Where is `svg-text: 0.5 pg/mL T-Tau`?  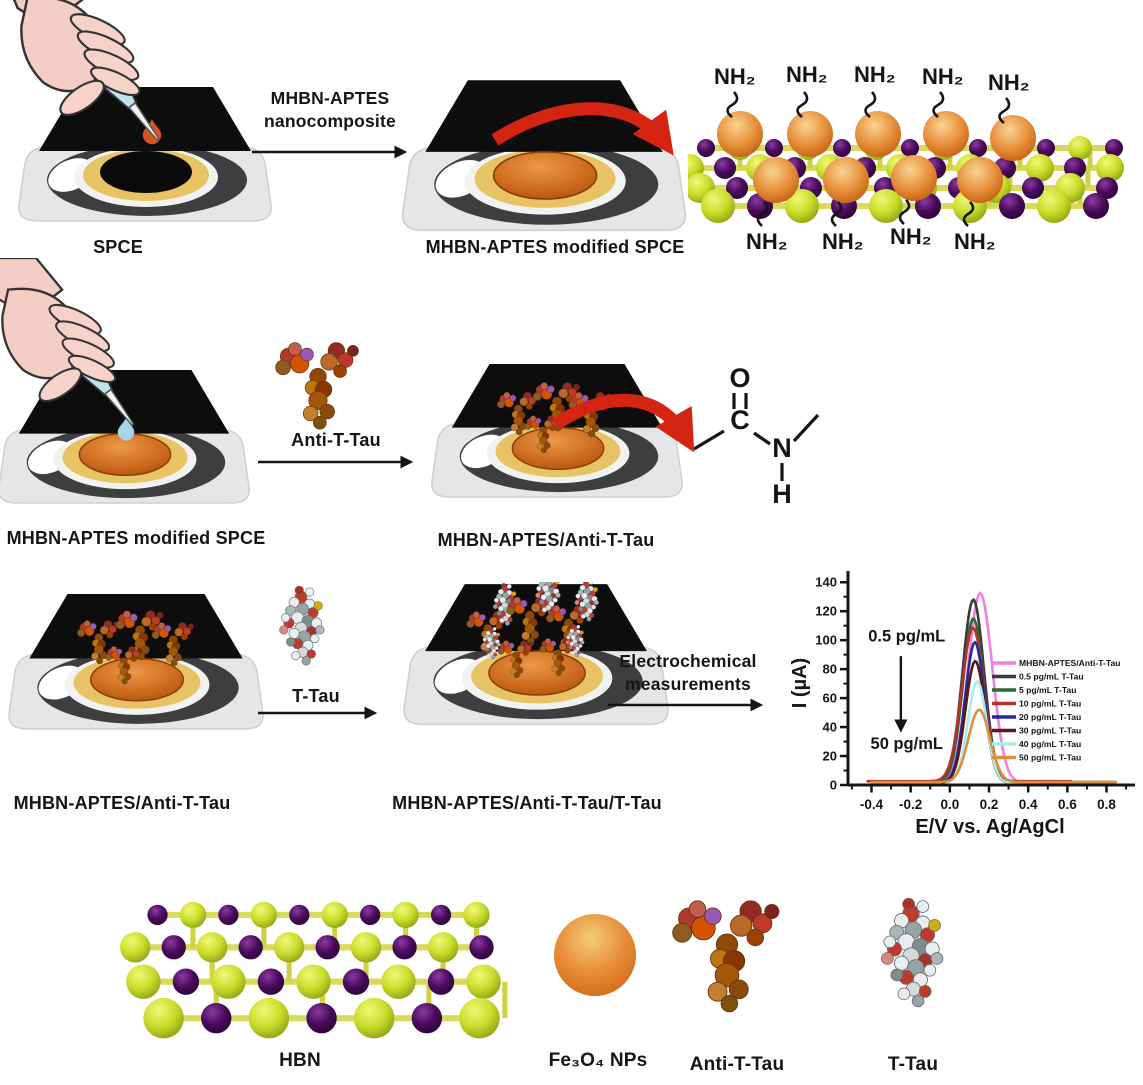 svg-text: 0.5 pg/mL T-Tau is located at coordinates (1051, 677).